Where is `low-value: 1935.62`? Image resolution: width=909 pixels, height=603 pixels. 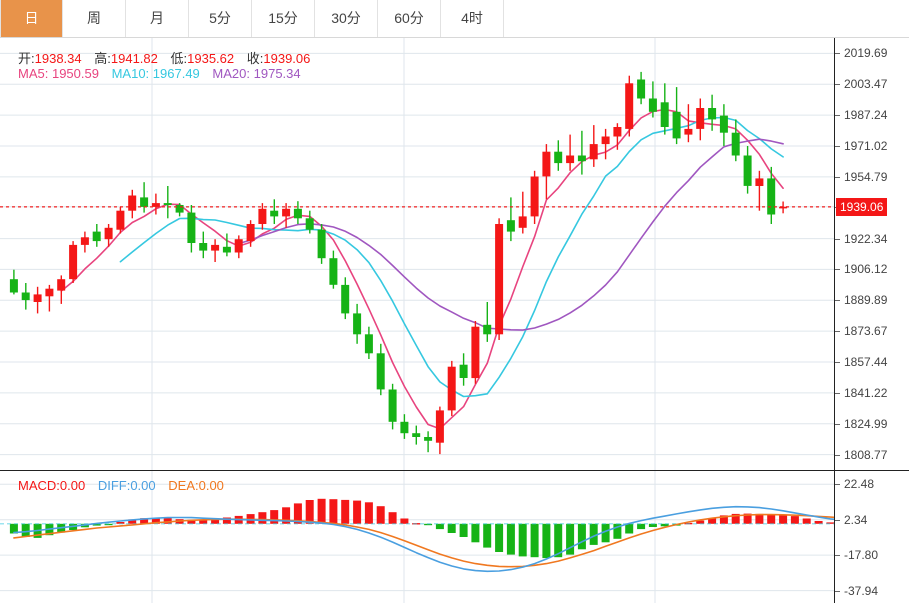 low-value: 1935.62 is located at coordinates (211, 58).